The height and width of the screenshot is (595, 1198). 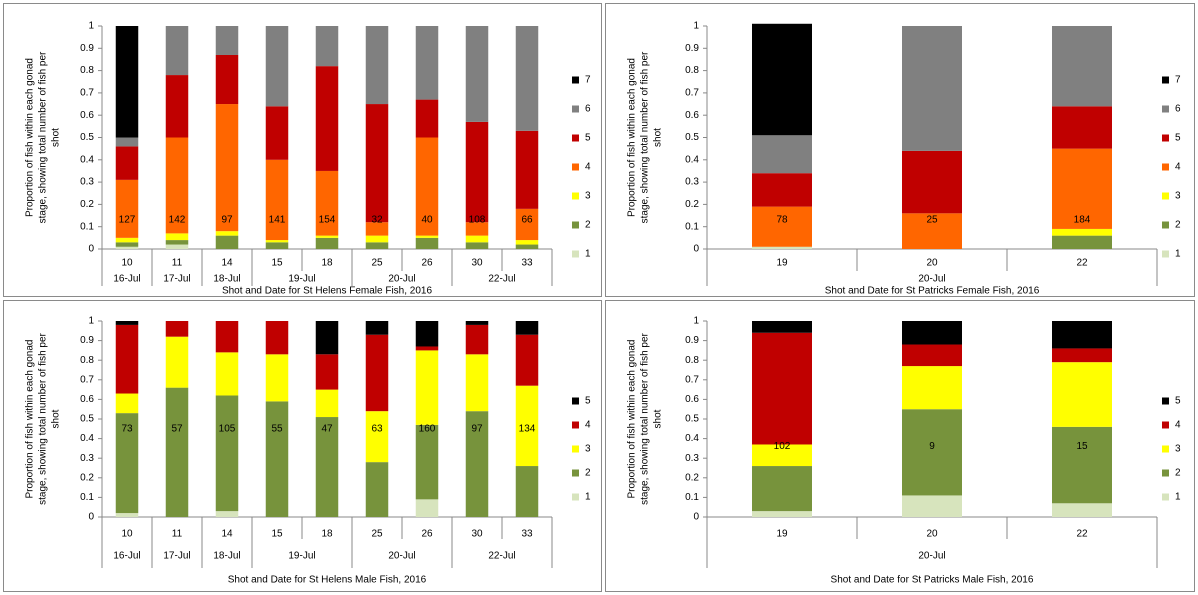 I want to click on y-tick-label: 0.4, so click(x=87, y=159).